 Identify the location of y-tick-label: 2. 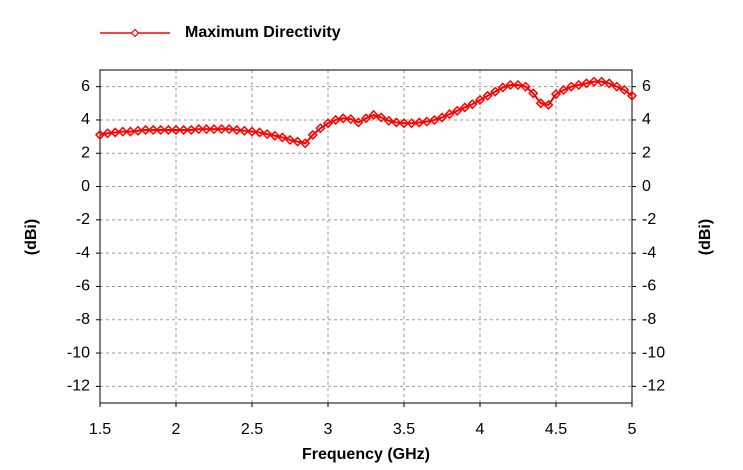
(85, 152).